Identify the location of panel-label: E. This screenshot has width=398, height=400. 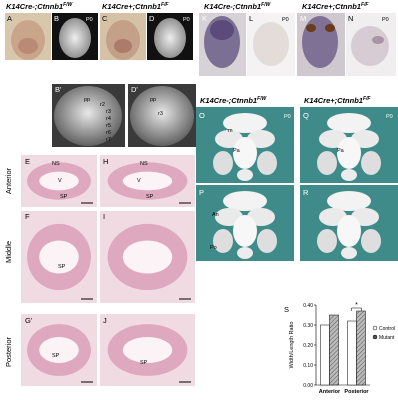
(27, 161).